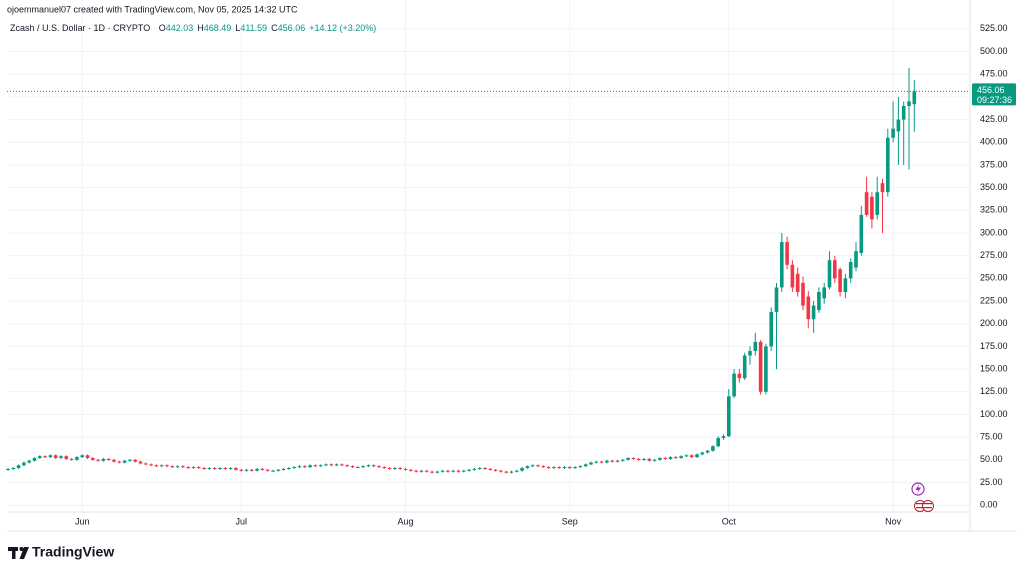 This screenshot has width=1024, height=573. Describe the element at coordinates (80, 28) in the screenshot. I see `symbol: Zcash / U.S. Dollar · 1D · CRYPTO` at that location.